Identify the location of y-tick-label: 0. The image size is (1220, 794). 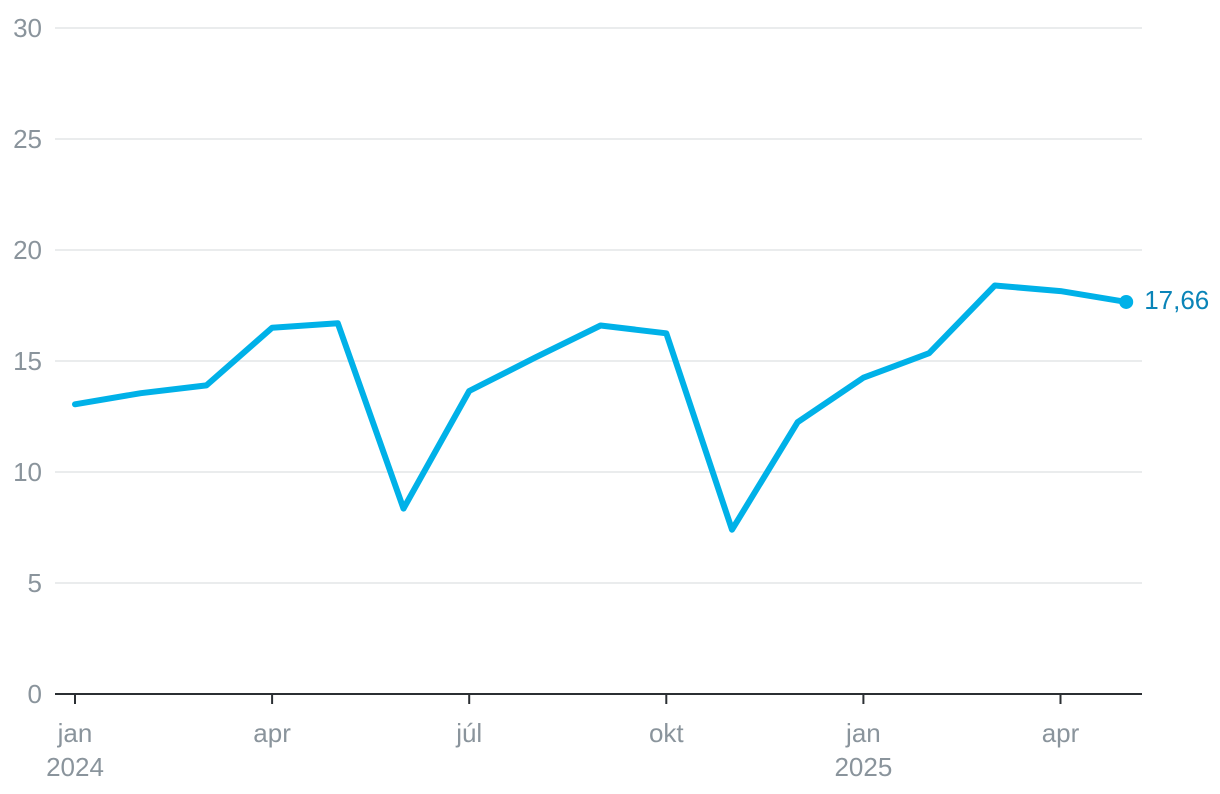
(35, 694).